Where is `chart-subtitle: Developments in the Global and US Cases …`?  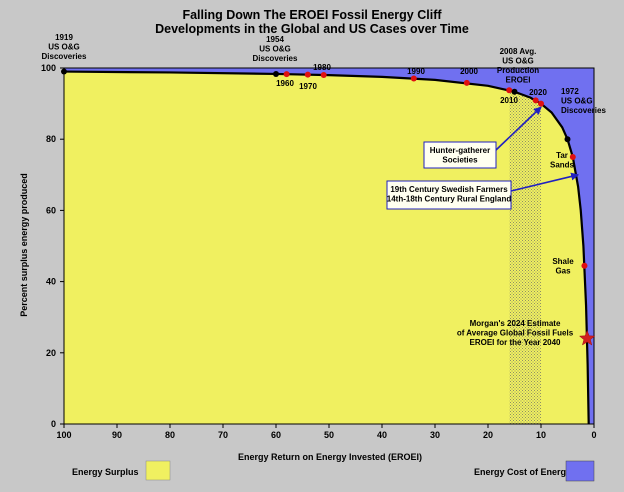 chart-subtitle: Developments in the Global and US Cases … is located at coordinates (312, 29).